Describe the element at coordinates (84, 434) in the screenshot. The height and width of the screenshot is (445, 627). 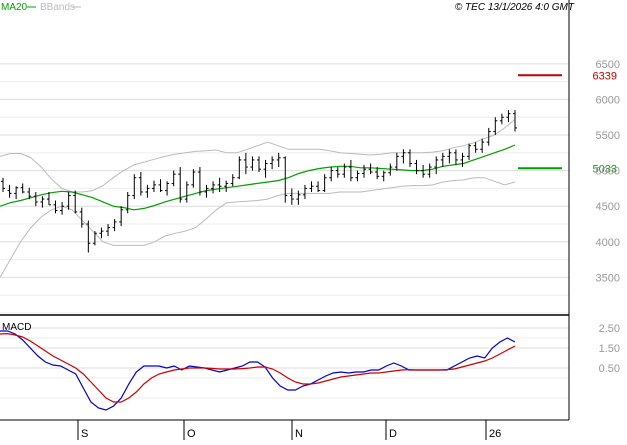
I see `x-tick-label: S` at that location.